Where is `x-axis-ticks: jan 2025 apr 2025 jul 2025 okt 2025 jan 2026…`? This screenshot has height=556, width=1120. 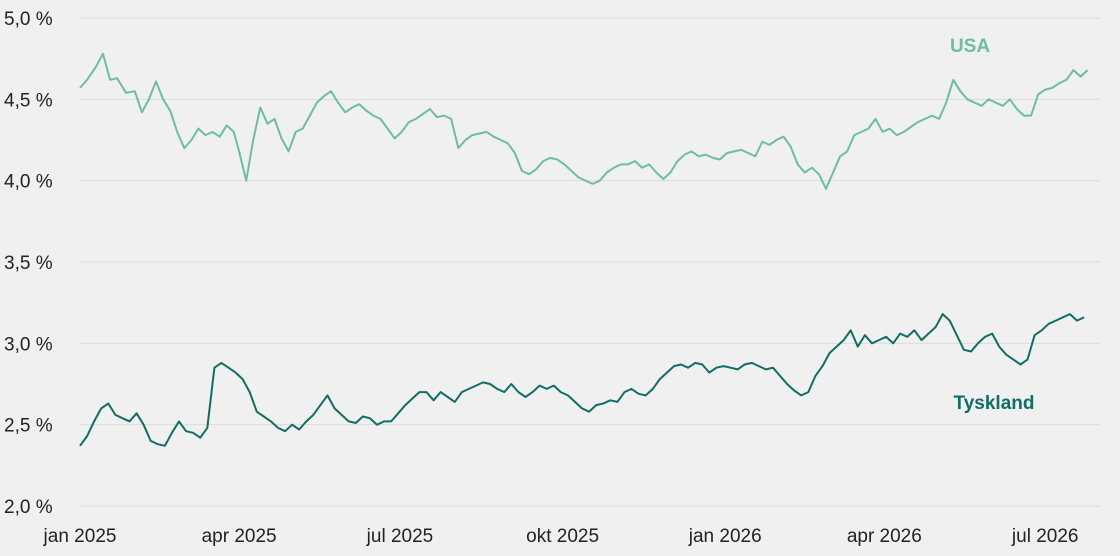 x-axis-ticks: jan 2025 apr 2025 jul 2025 okt 2025 jan 2026… is located at coordinates (561, 536).